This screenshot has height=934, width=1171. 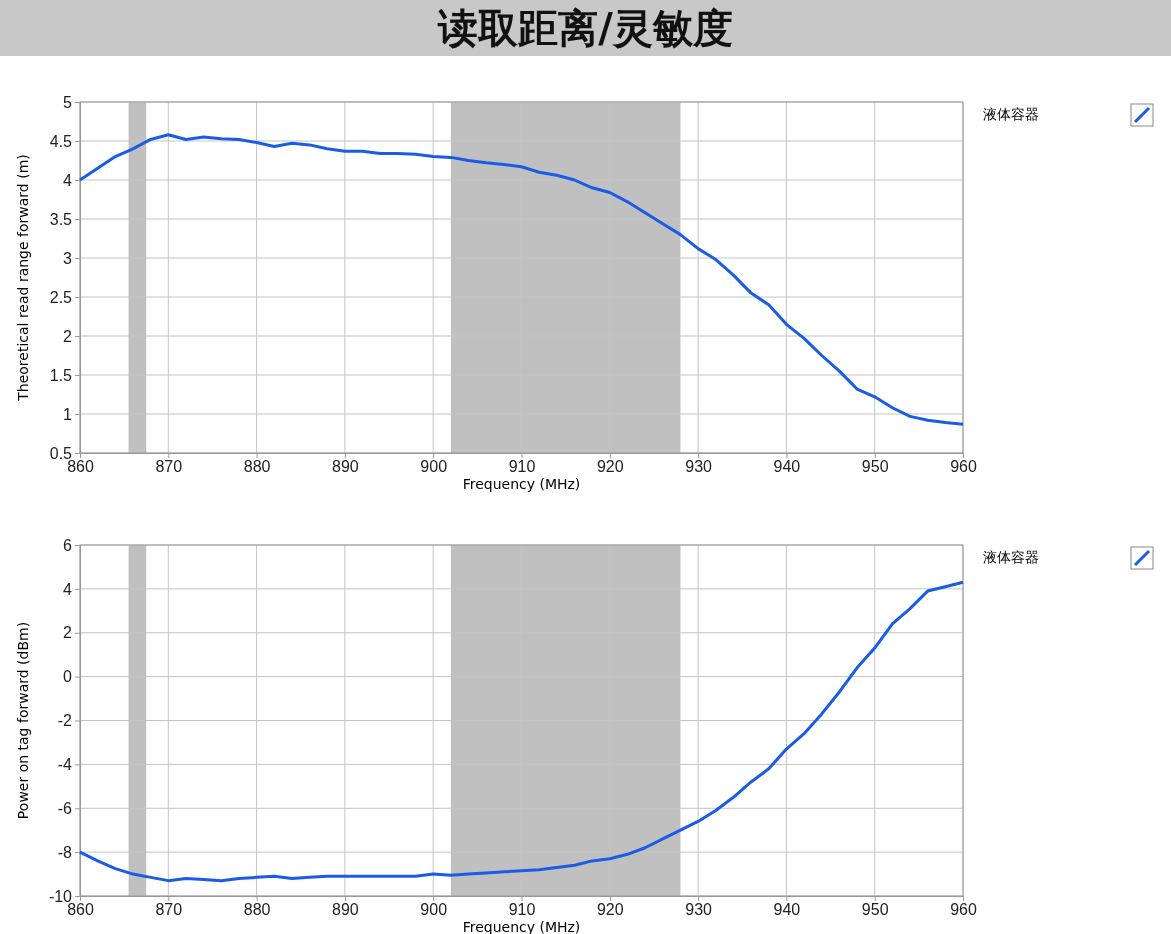 What do you see at coordinates (61, 375) in the screenshot?
I see `y-tick-label: 1.5` at bounding box center [61, 375].